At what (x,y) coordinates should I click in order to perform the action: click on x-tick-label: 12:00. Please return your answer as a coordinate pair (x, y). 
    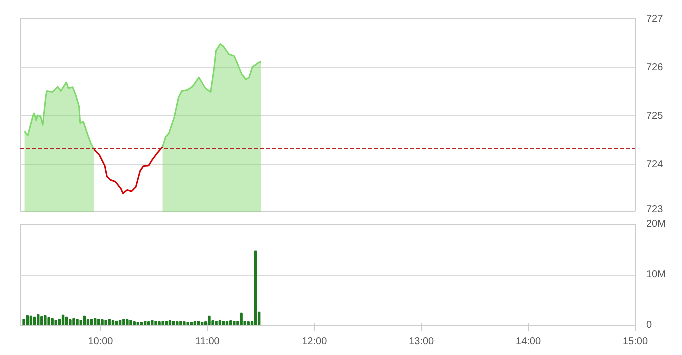
    Looking at the image, I should click on (315, 342).